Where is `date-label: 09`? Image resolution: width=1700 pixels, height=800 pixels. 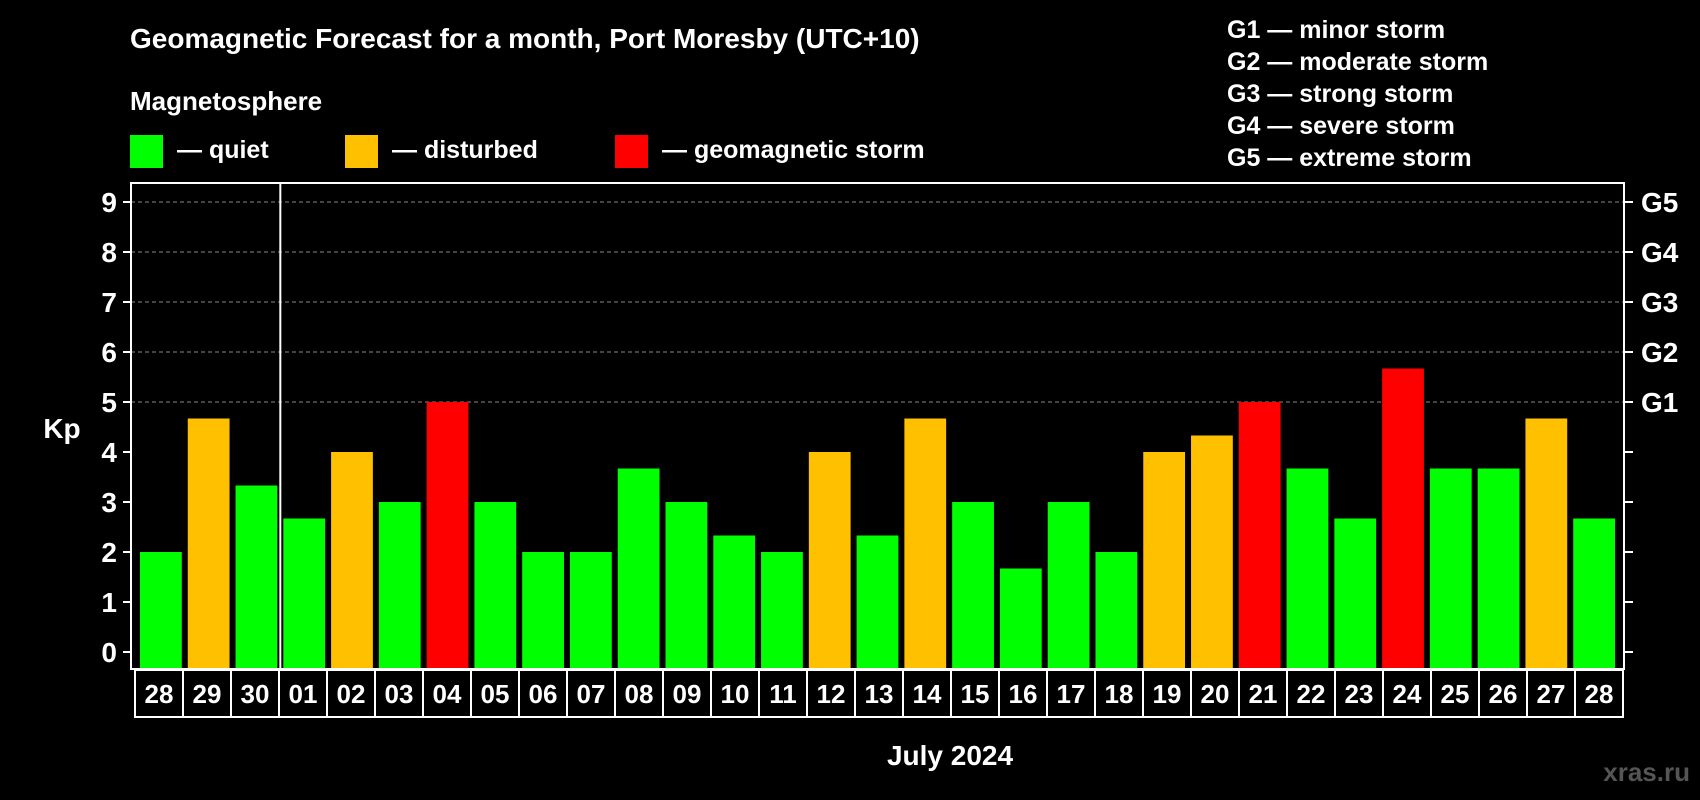
date-label: 09 is located at coordinates (687, 694).